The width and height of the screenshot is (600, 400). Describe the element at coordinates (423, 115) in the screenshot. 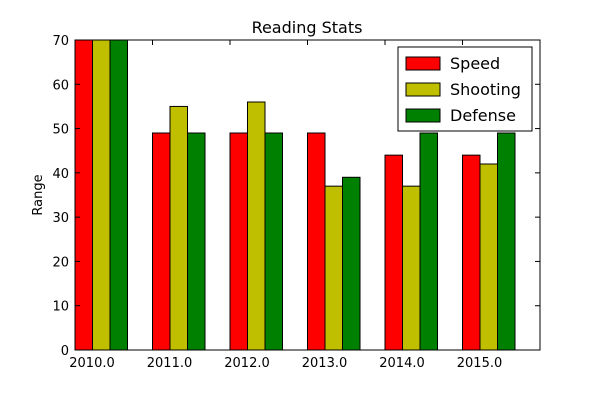

I see `legend-swatch-defense` at that location.